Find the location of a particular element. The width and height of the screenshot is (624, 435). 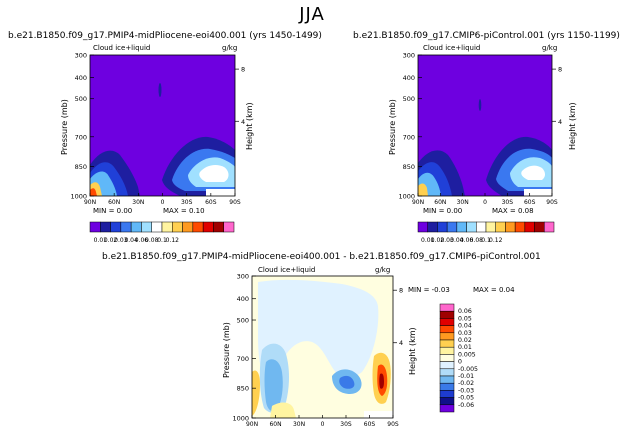

panel3-left-string: Cloud ice+liquid is located at coordinates (287, 270).